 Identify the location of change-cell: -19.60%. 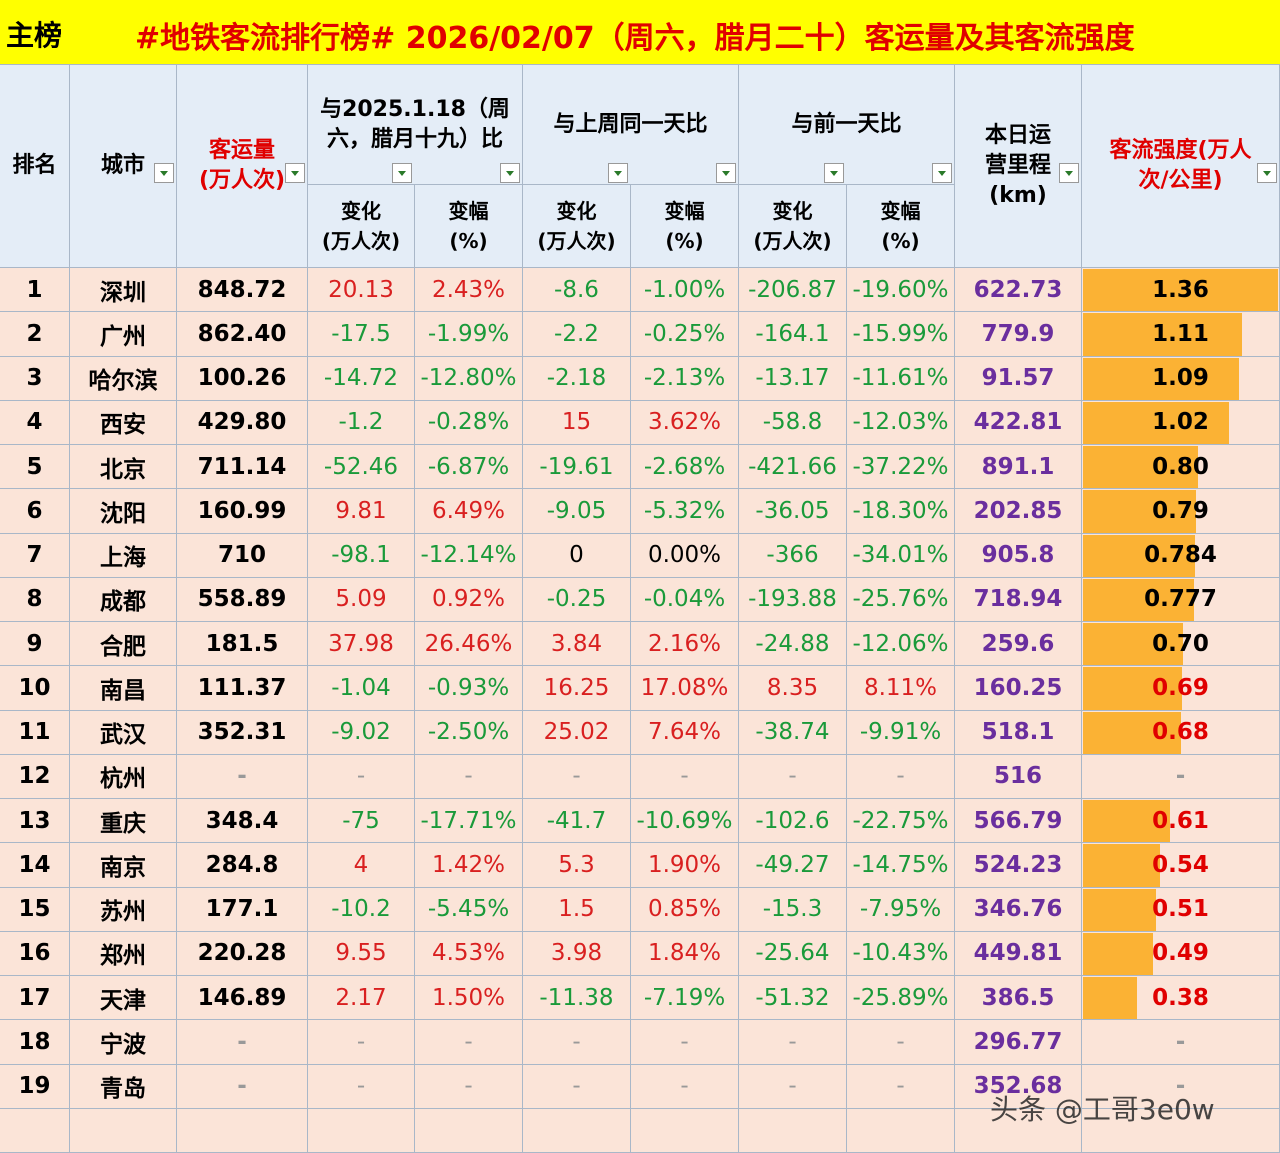
(901, 290).